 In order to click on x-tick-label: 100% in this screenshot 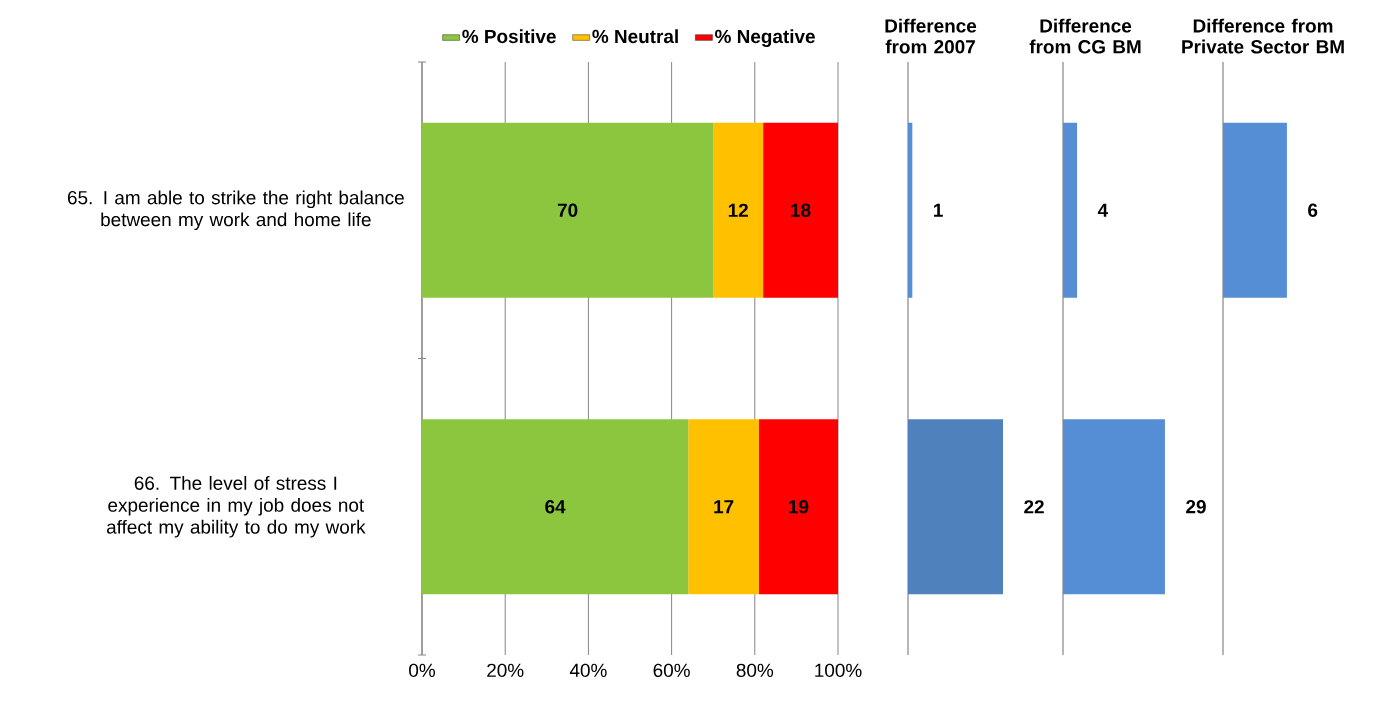, I will do `click(838, 670)`.